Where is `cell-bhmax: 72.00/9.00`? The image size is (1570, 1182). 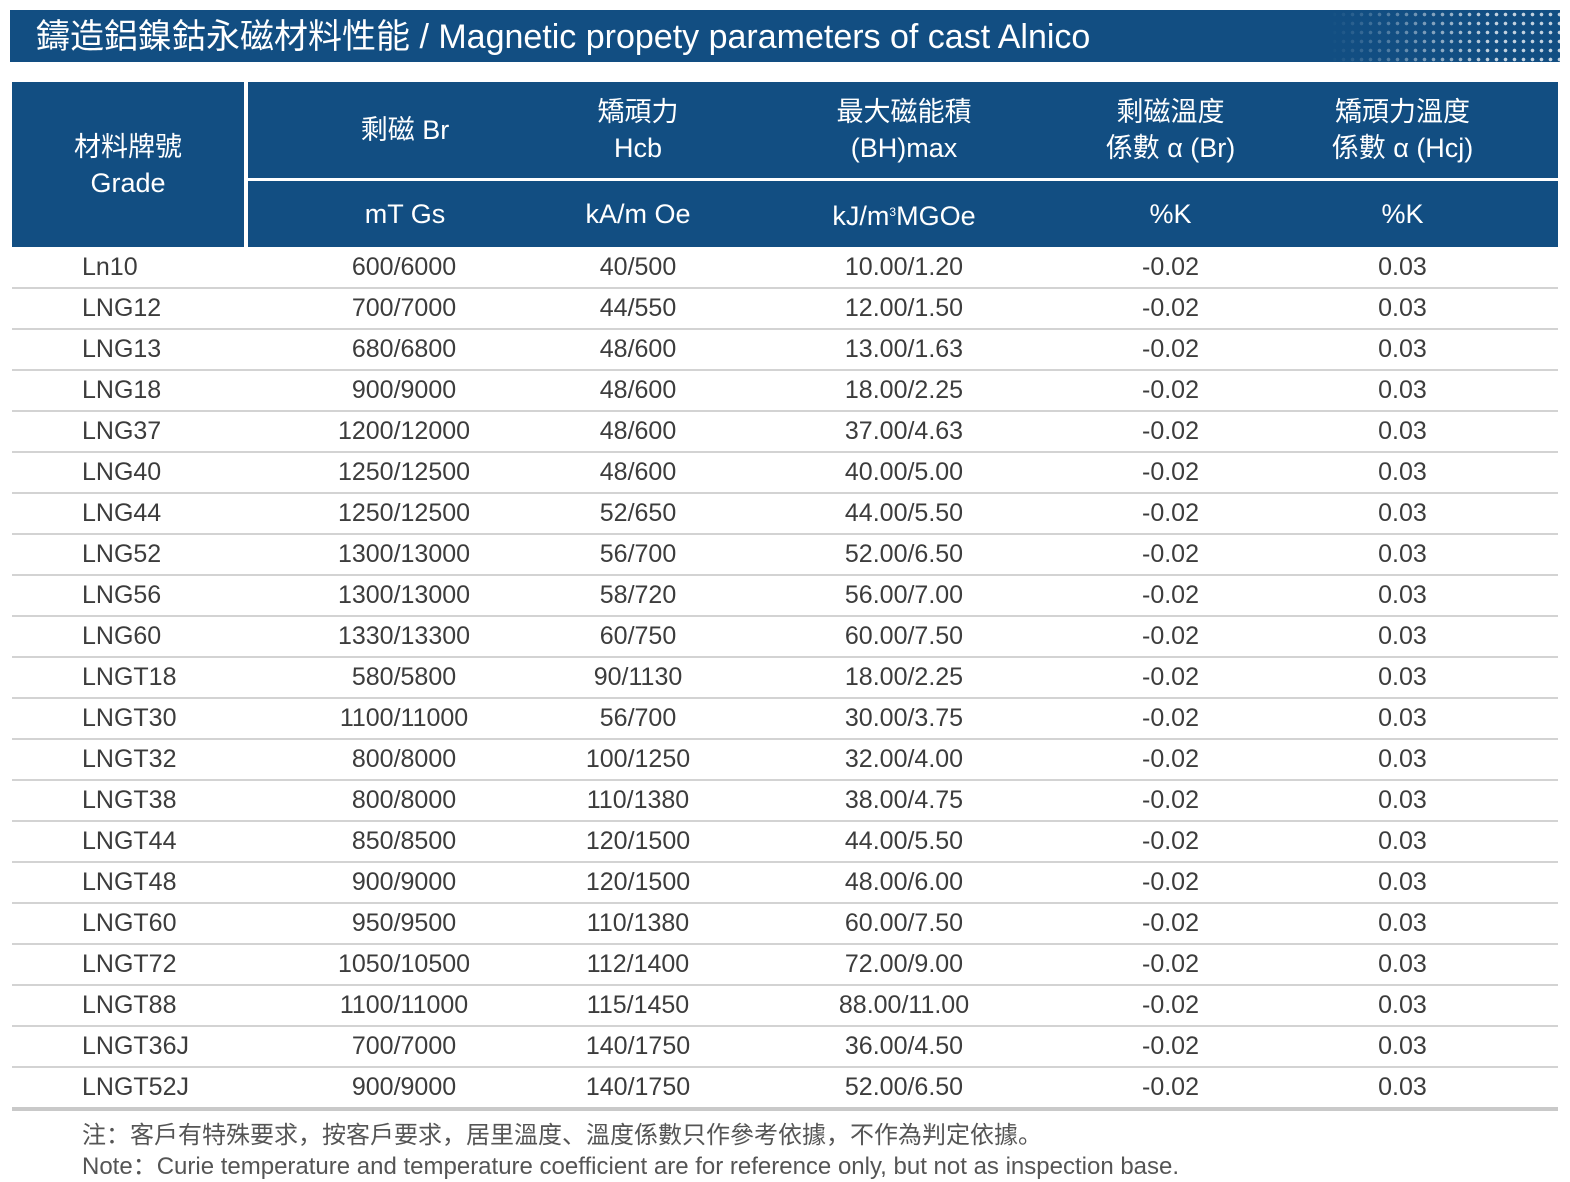
cell-bhmax: 72.00/9.00 is located at coordinates (904, 965).